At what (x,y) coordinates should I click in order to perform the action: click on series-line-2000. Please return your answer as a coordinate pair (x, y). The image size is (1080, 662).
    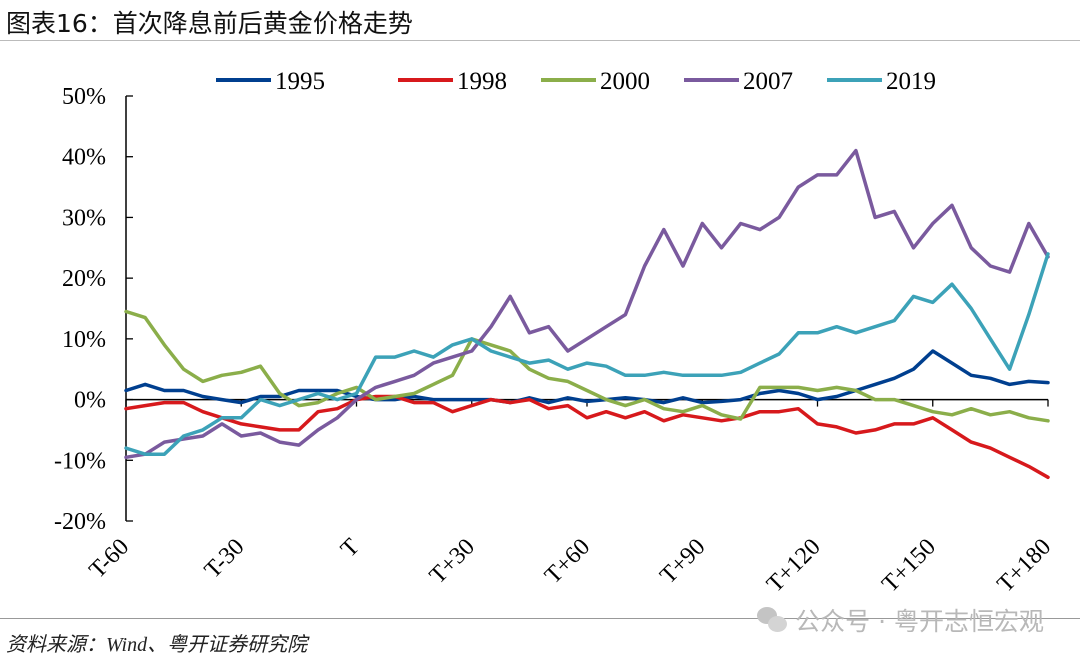
    Looking at the image, I should click on (587, 366).